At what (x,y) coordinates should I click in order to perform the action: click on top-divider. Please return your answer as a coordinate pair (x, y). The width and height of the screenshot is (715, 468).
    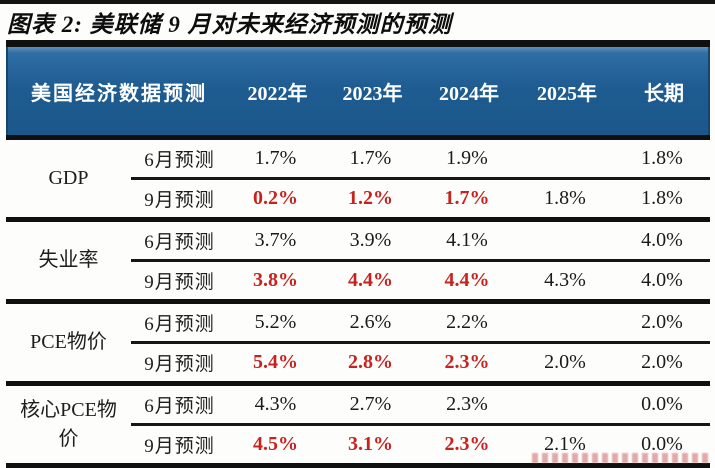
    Looking at the image, I should click on (357, 2).